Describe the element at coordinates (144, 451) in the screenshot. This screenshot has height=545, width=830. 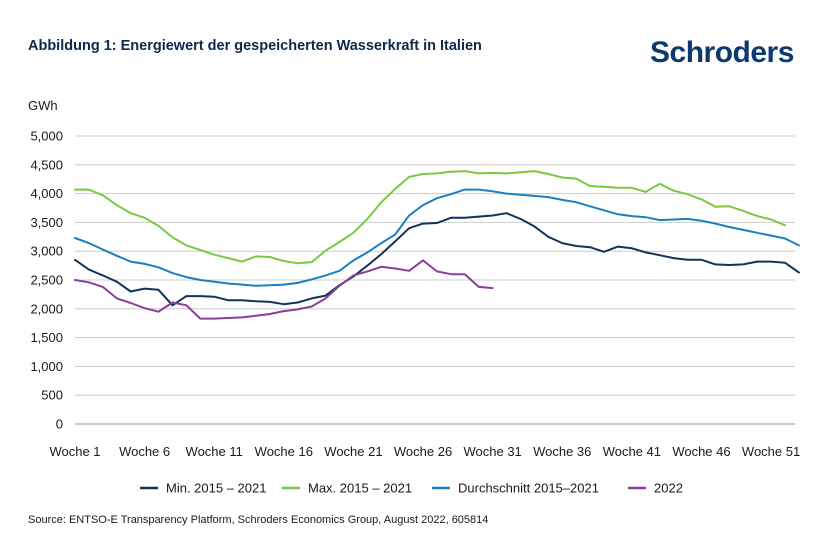
I see `x-tick-label: Woche 6` at that location.